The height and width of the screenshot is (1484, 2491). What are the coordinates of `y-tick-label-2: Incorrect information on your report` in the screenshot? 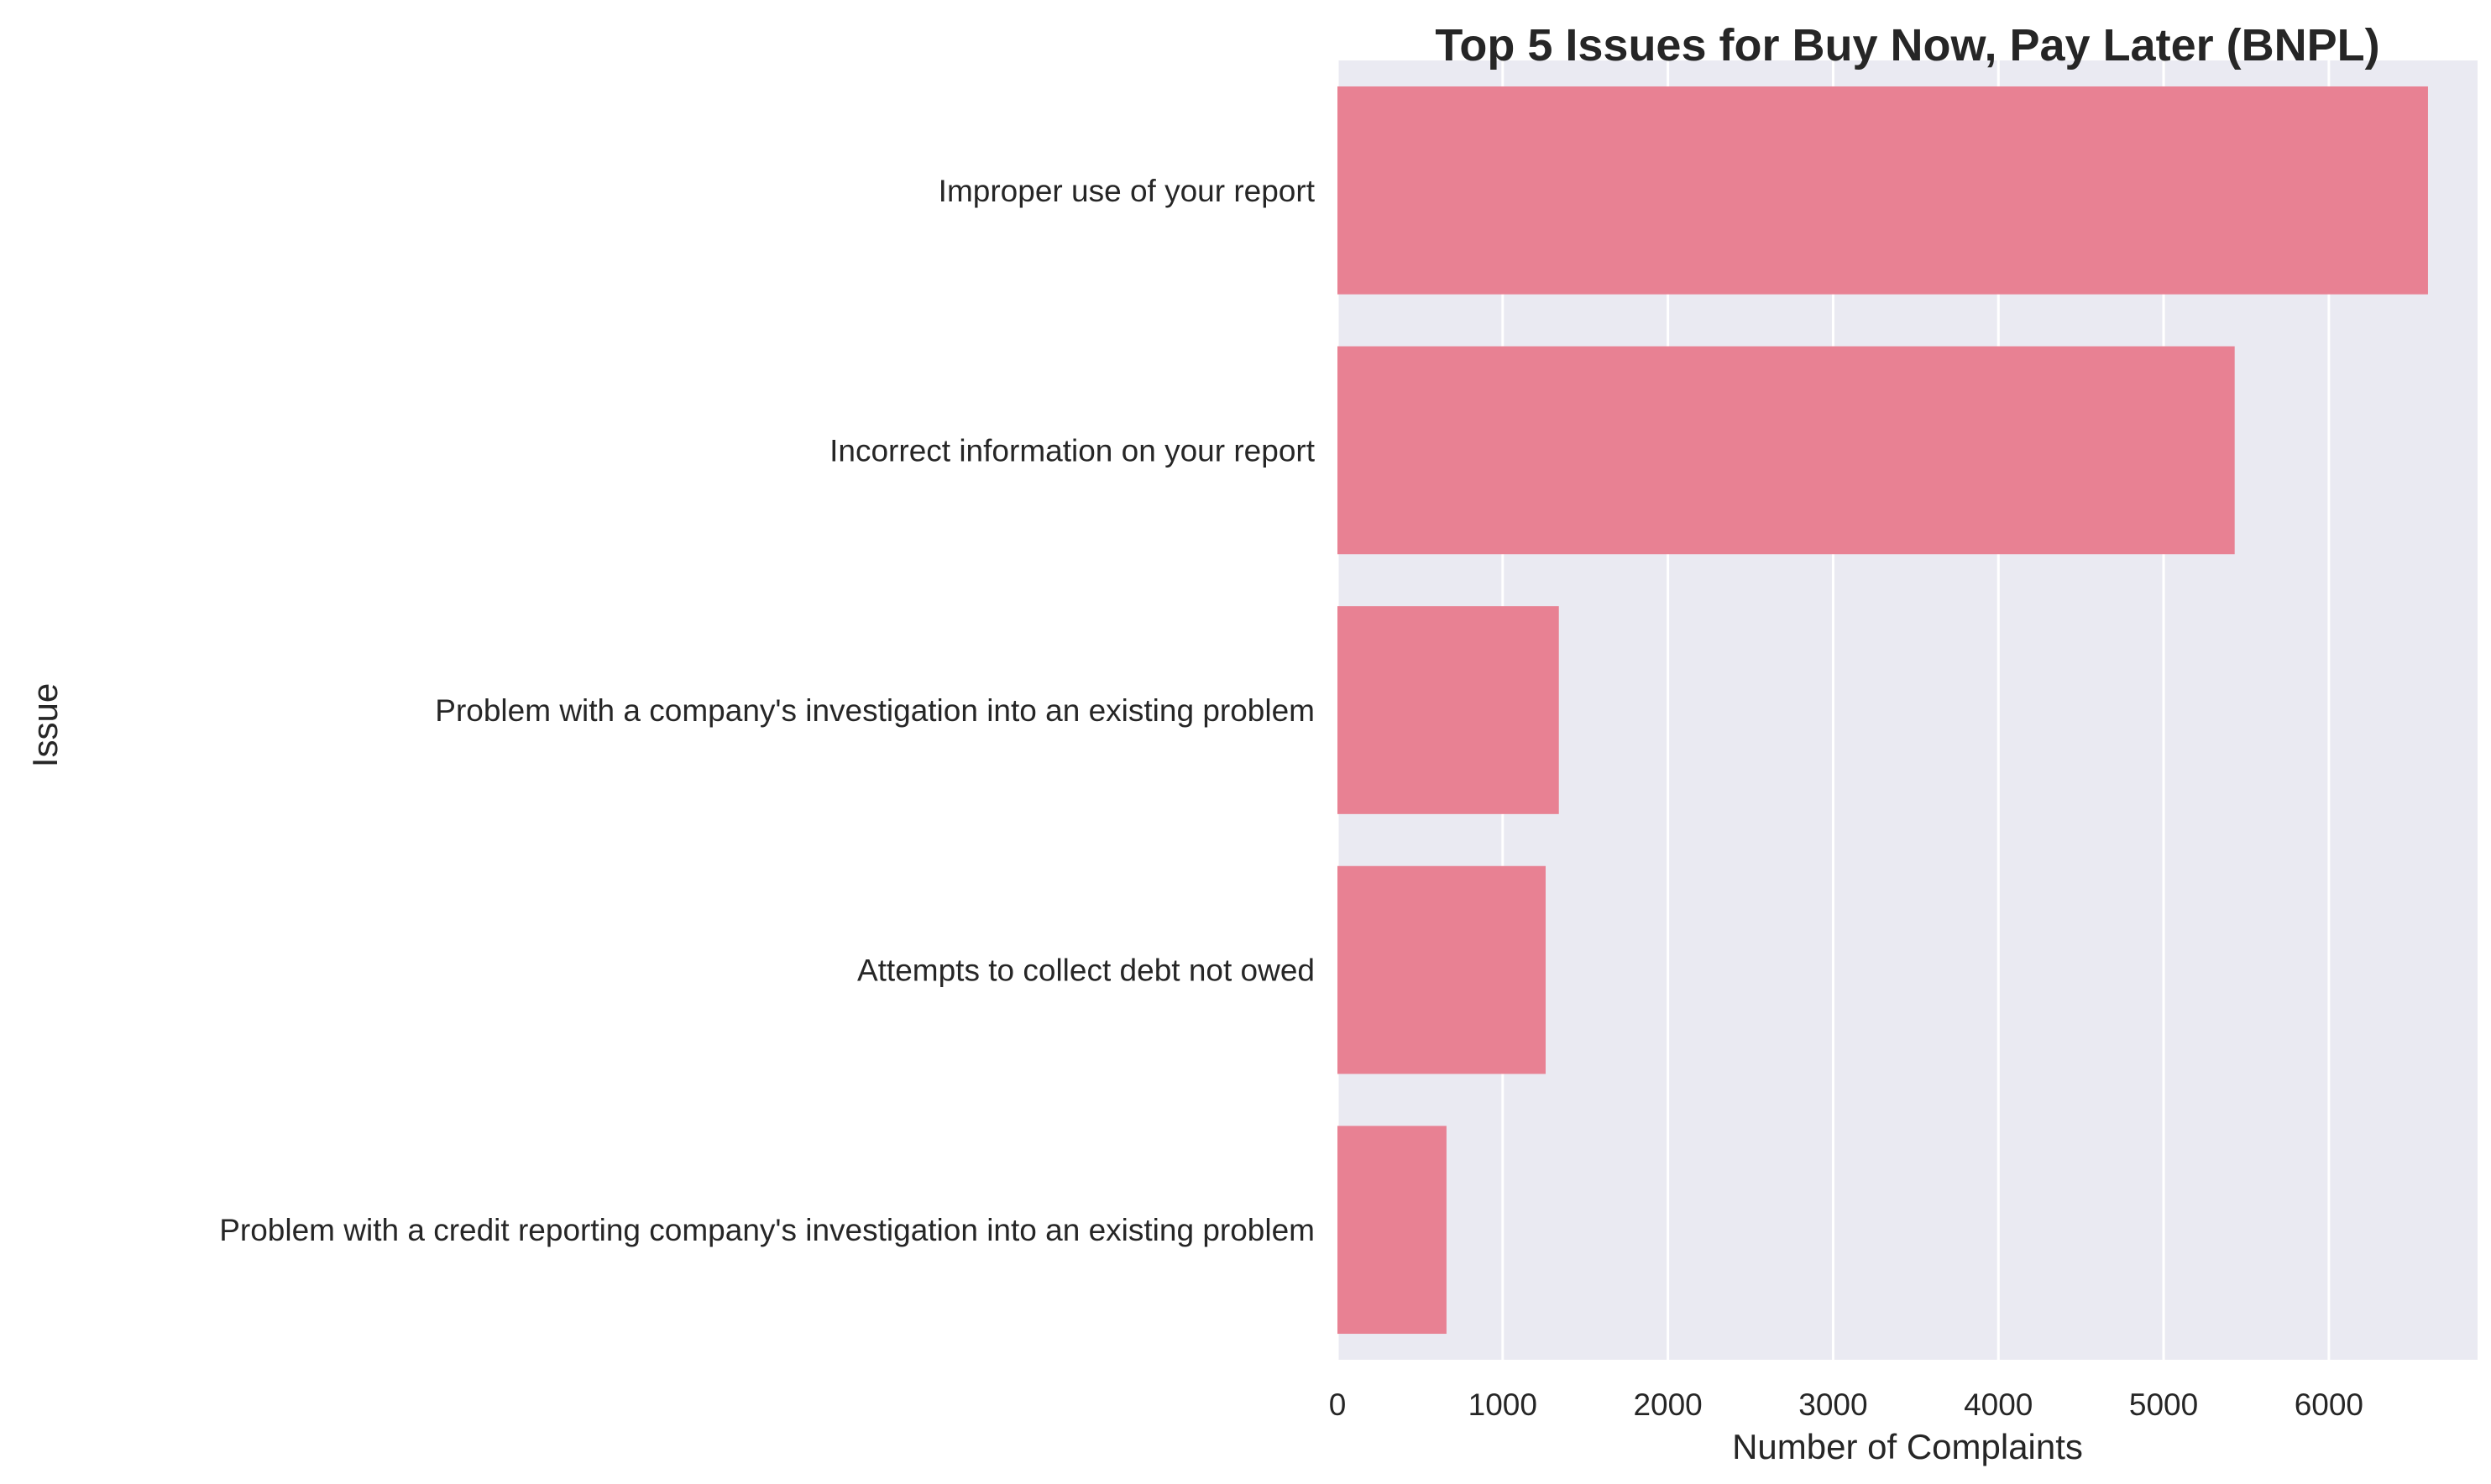 It's located at (1072, 450).